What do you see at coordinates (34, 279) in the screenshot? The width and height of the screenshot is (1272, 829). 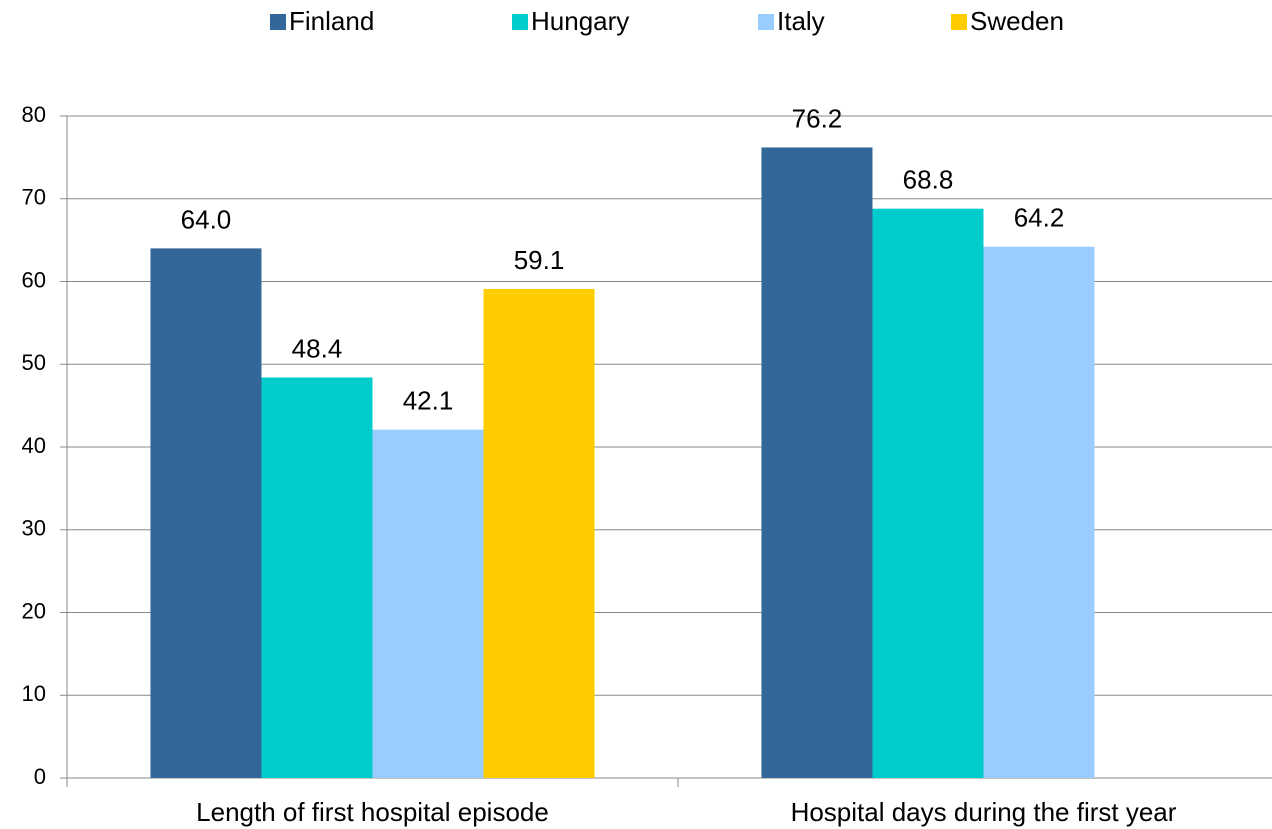 I see `y-tick-label: 60` at bounding box center [34, 279].